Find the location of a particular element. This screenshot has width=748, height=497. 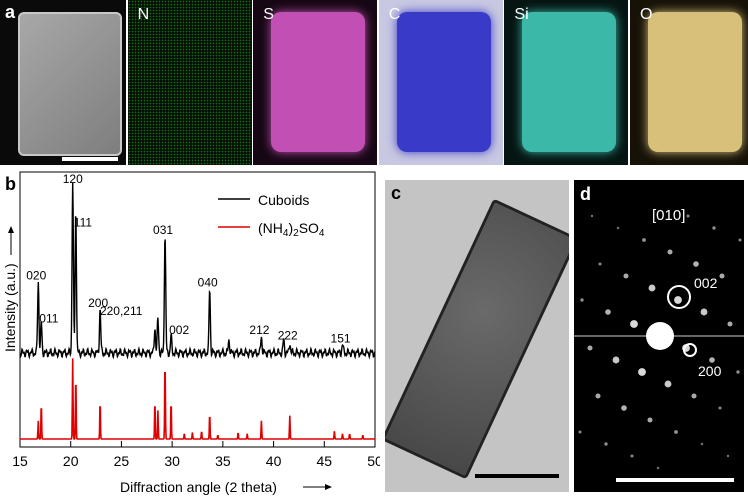

panel-label-b: b is located at coordinates (10, 184).